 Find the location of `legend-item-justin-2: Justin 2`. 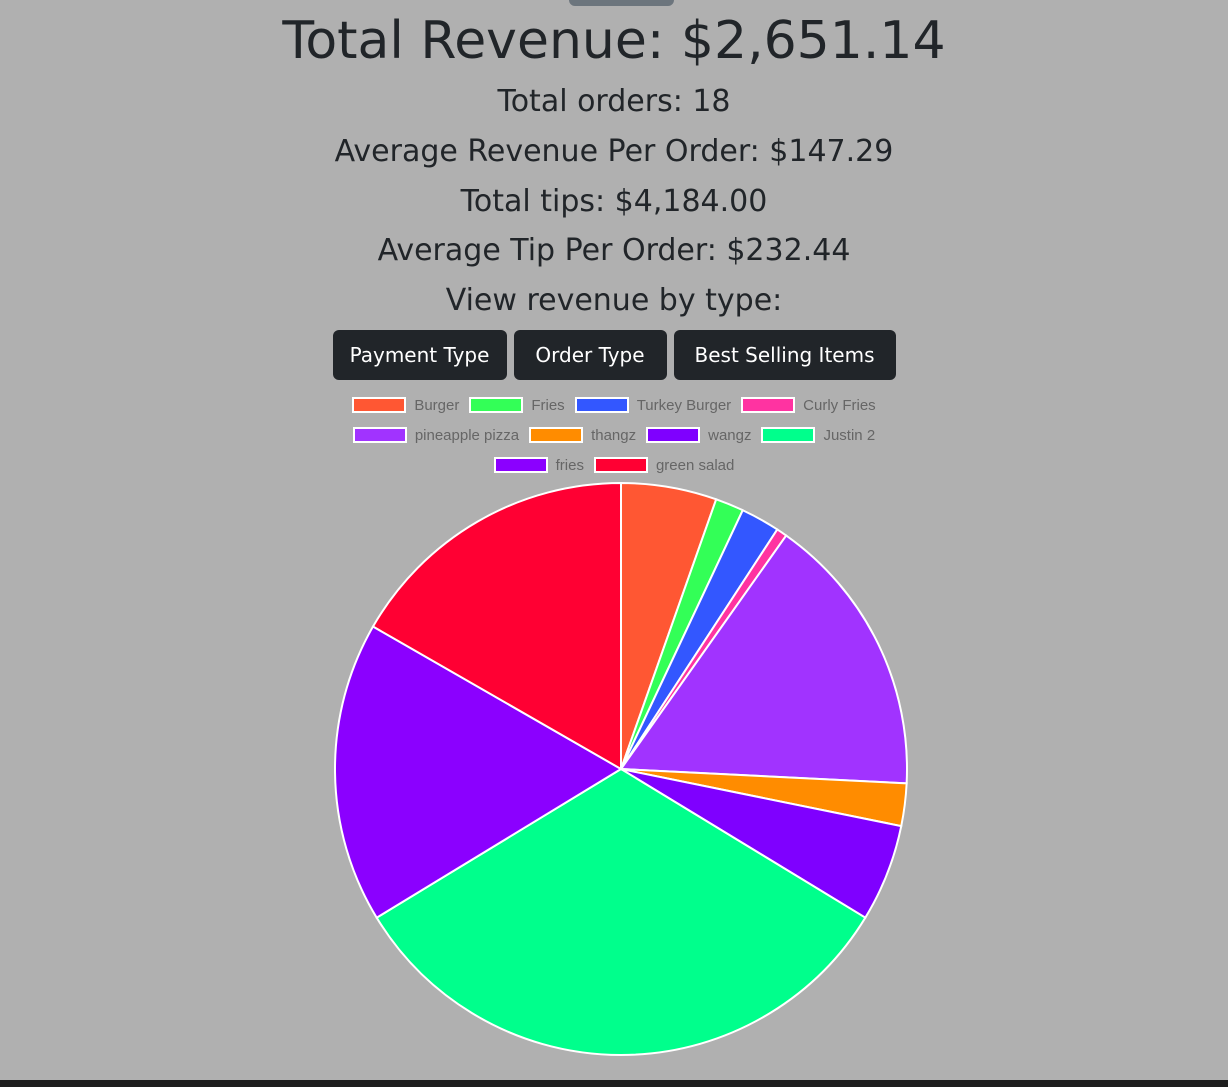

legend-item-justin-2: Justin 2 is located at coordinates (818, 435).